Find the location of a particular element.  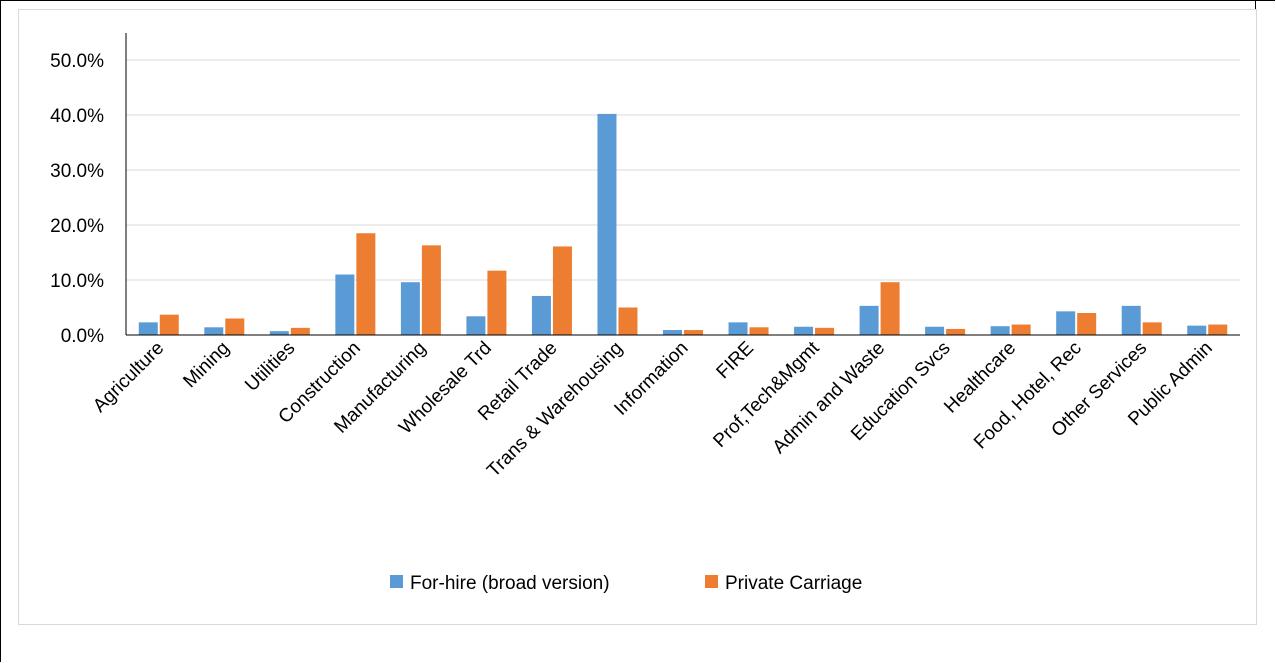

y-tick-label: 30.0% is located at coordinates (77, 171).